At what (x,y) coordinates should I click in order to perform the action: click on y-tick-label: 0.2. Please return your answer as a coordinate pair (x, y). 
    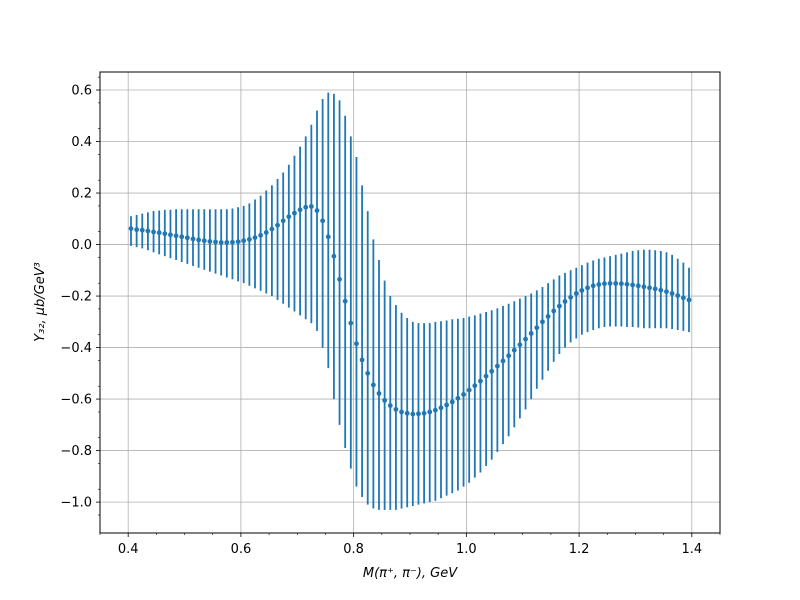
    Looking at the image, I should click on (81, 194).